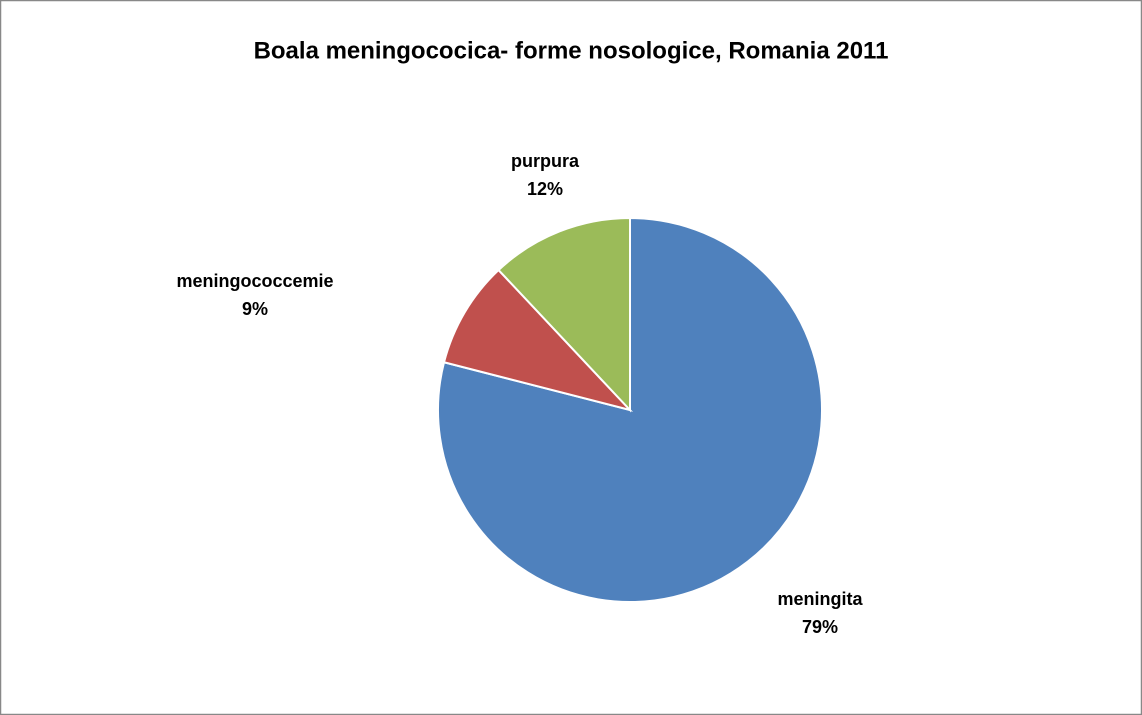 The width and height of the screenshot is (1142, 715). I want to click on slice-value-label: 79%, so click(820, 627).